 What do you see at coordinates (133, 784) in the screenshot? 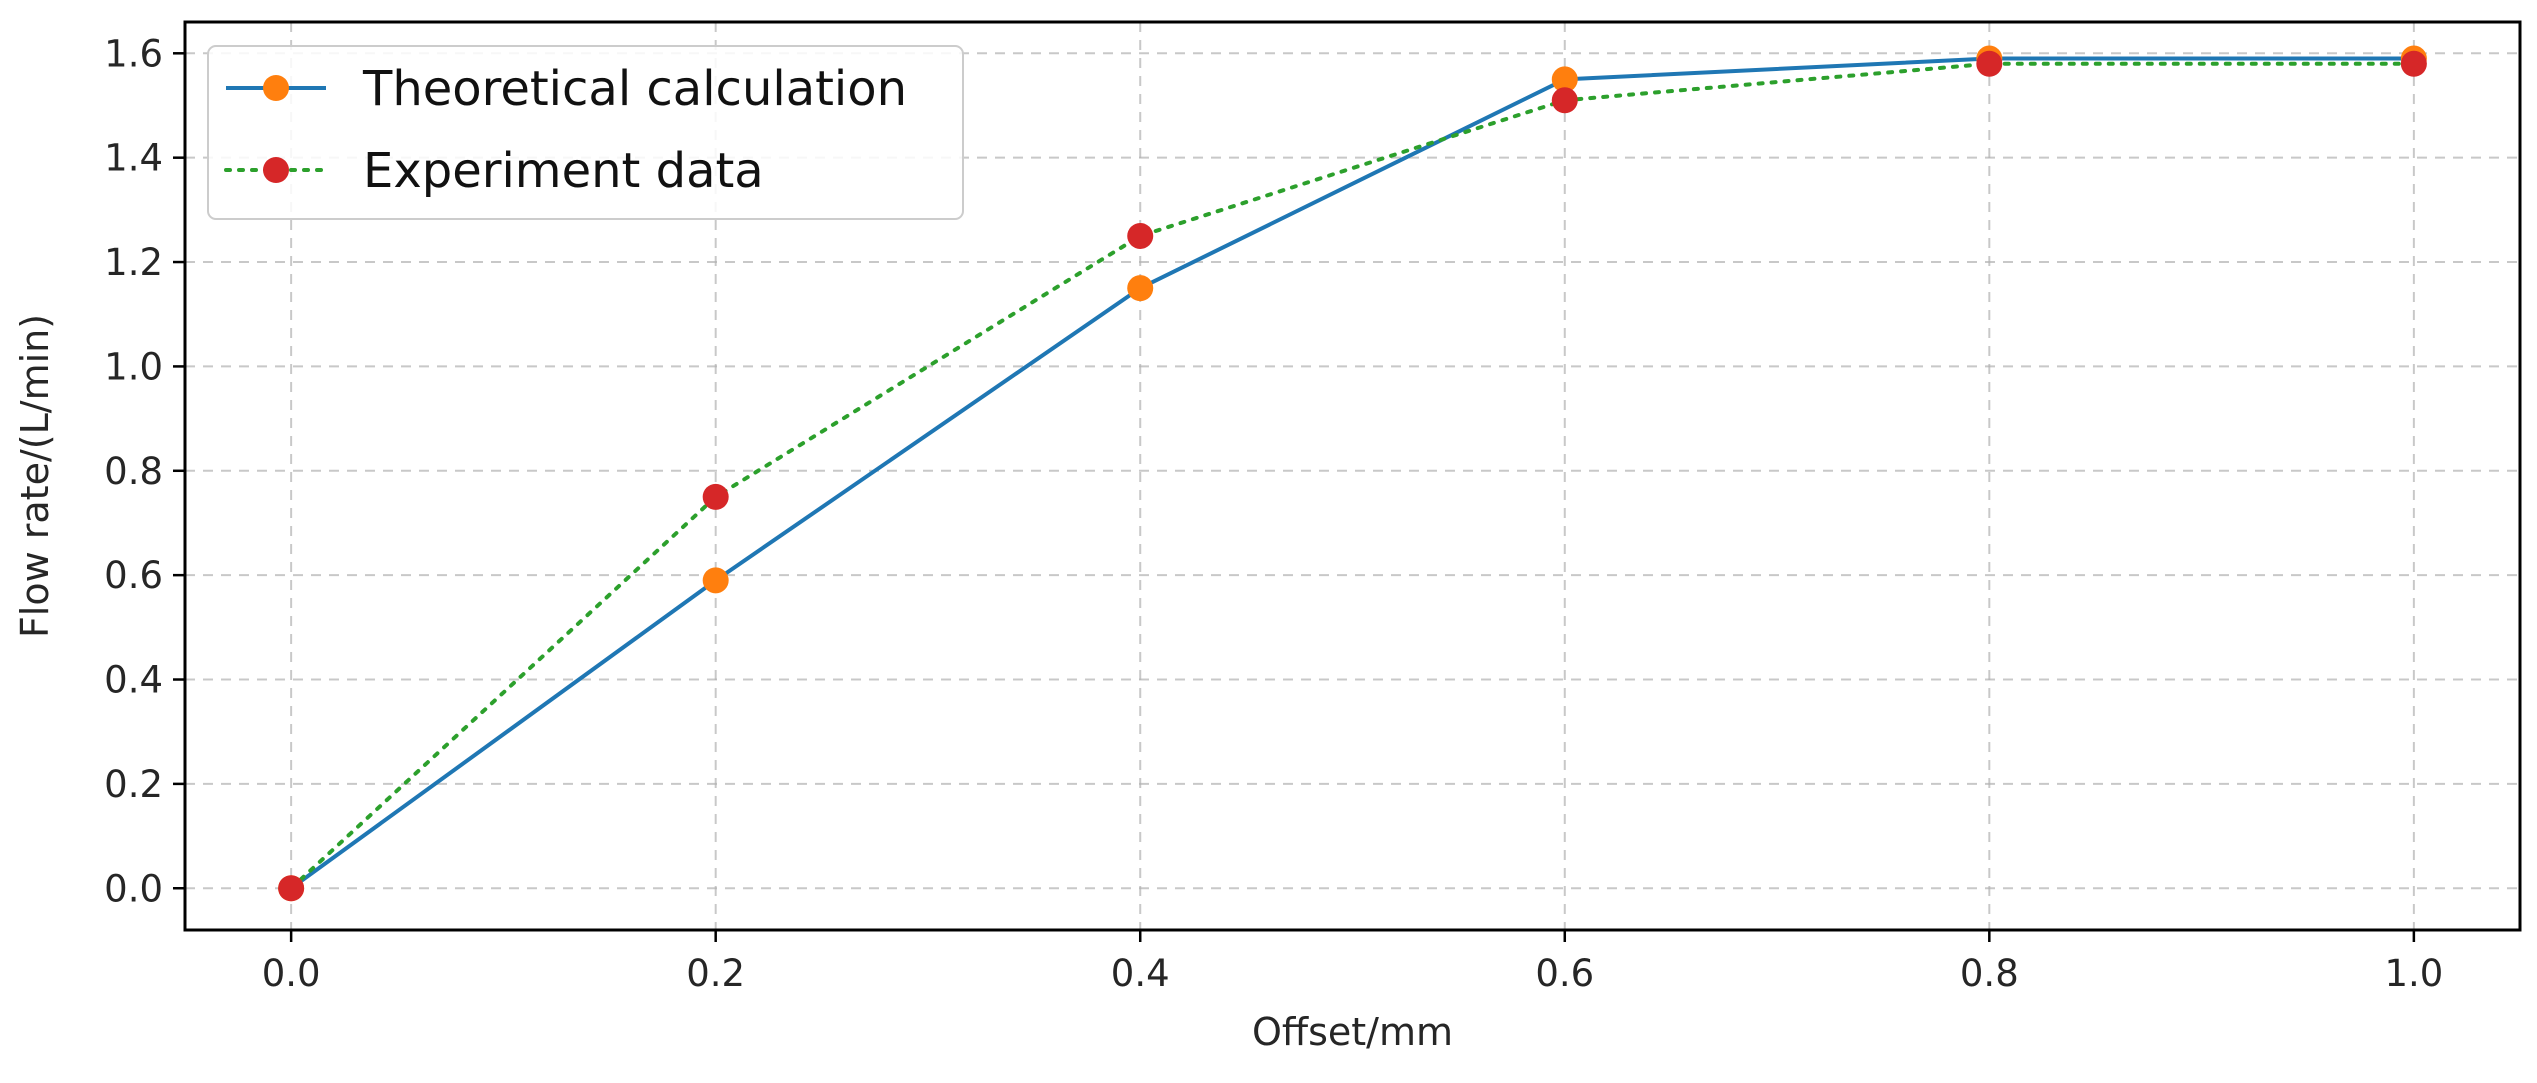
I see `y-tick-label: 0.2` at bounding box center [133, 784].